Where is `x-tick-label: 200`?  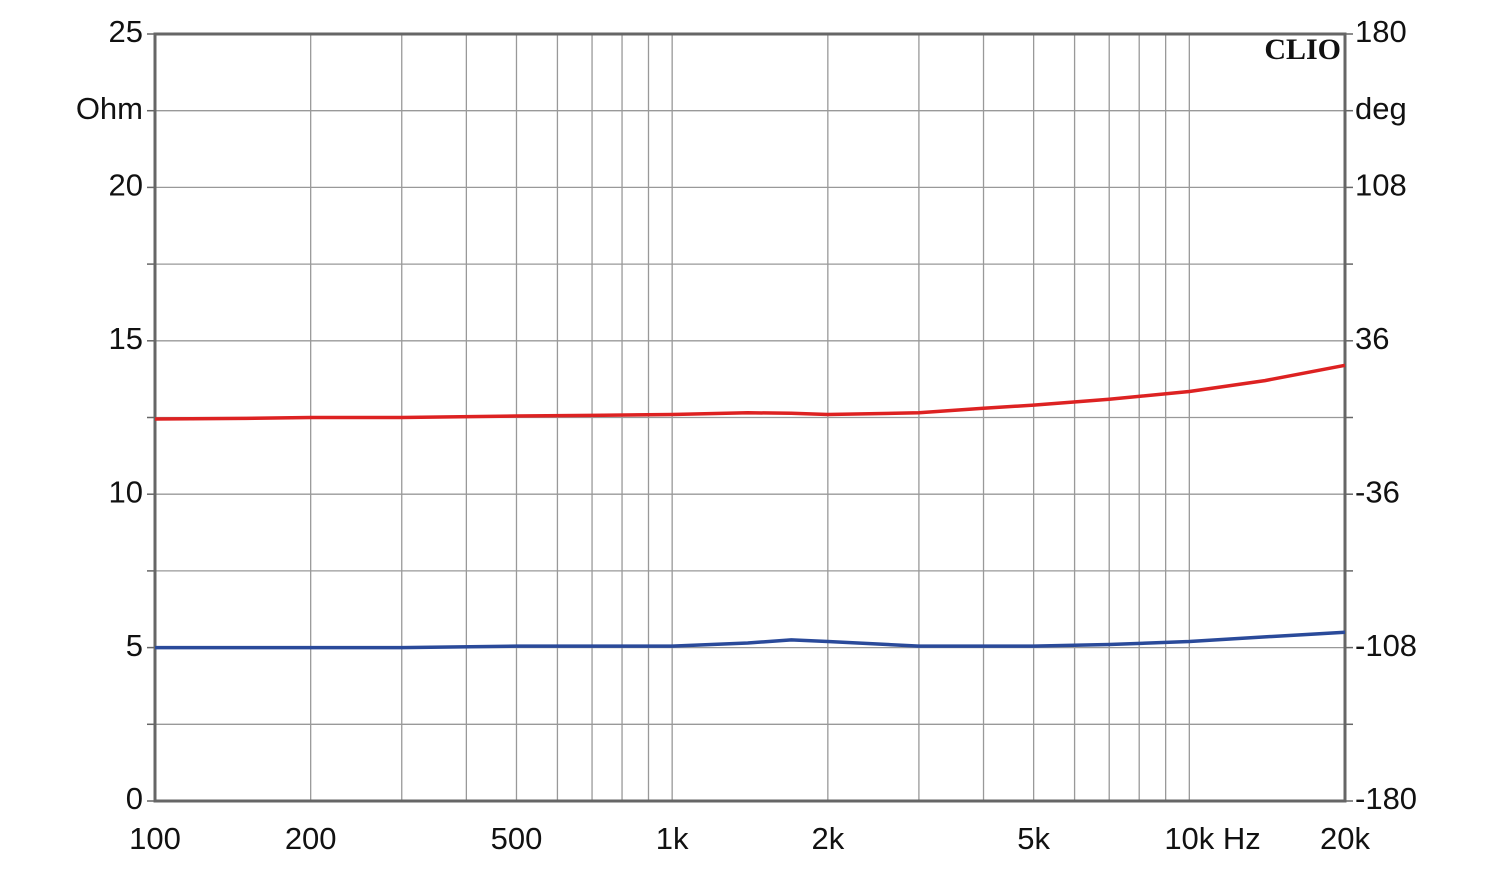
x-tick-label: 200 is located at coordinates (311, 838).